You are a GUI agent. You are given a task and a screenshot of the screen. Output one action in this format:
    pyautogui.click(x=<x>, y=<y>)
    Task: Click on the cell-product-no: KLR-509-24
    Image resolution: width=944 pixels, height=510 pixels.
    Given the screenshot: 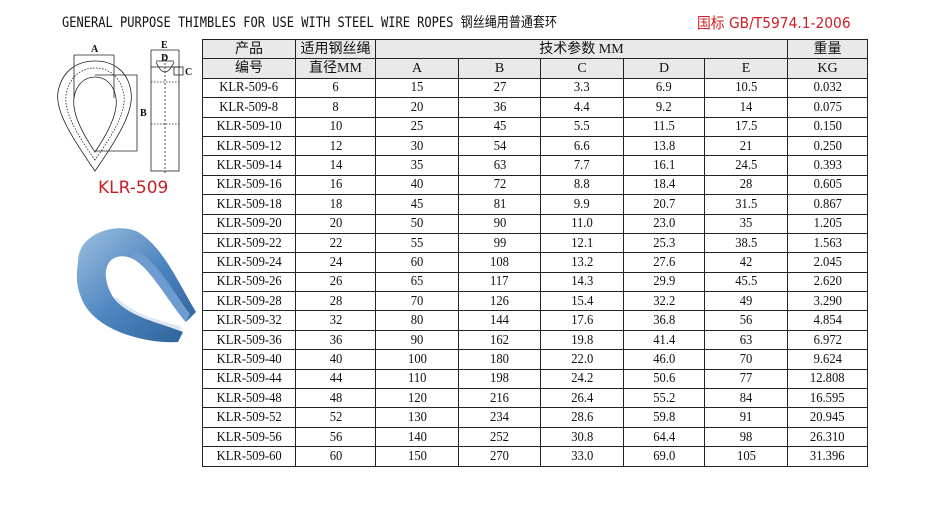 What is the action you would take?
    pyautogui.click(x=249, y=262)
    